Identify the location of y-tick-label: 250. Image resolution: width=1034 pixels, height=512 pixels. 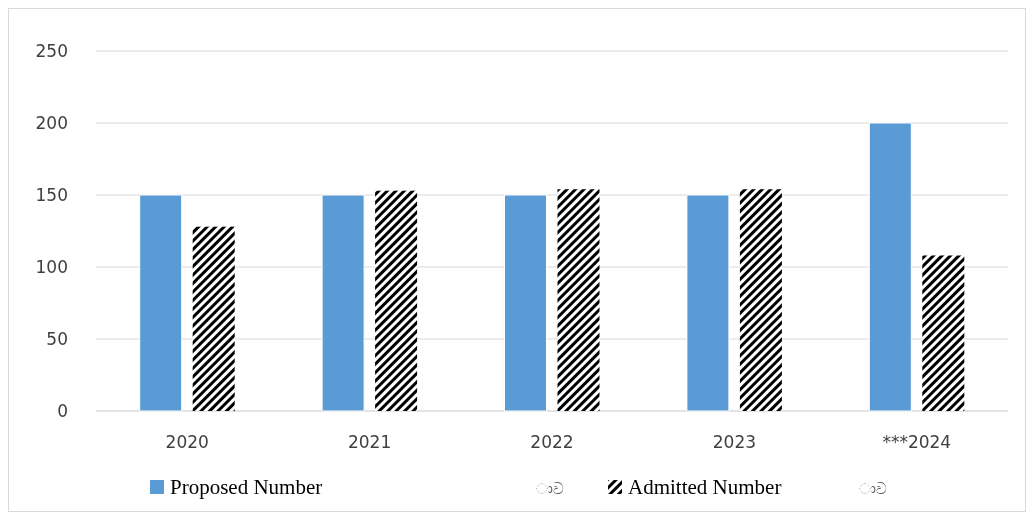
(51, 50).